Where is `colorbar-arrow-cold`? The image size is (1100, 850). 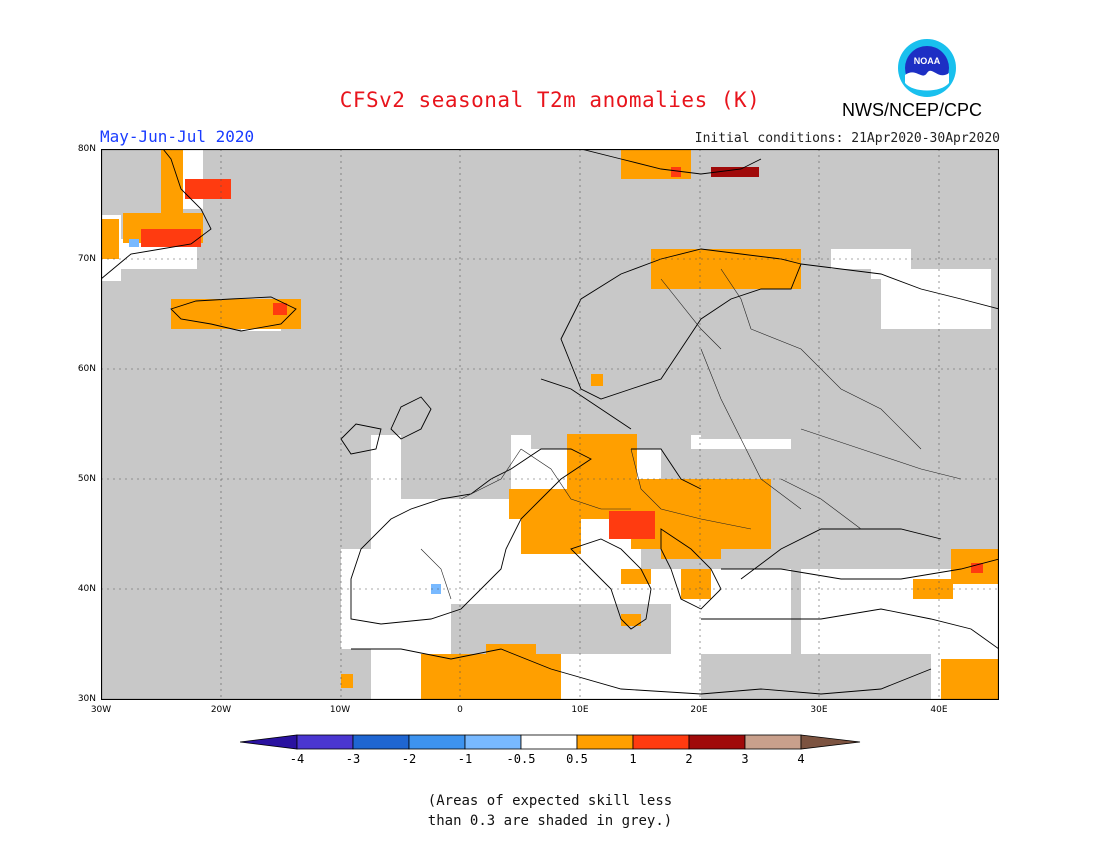 colorbar-arrow-cold is located at coordinates (269, 742).